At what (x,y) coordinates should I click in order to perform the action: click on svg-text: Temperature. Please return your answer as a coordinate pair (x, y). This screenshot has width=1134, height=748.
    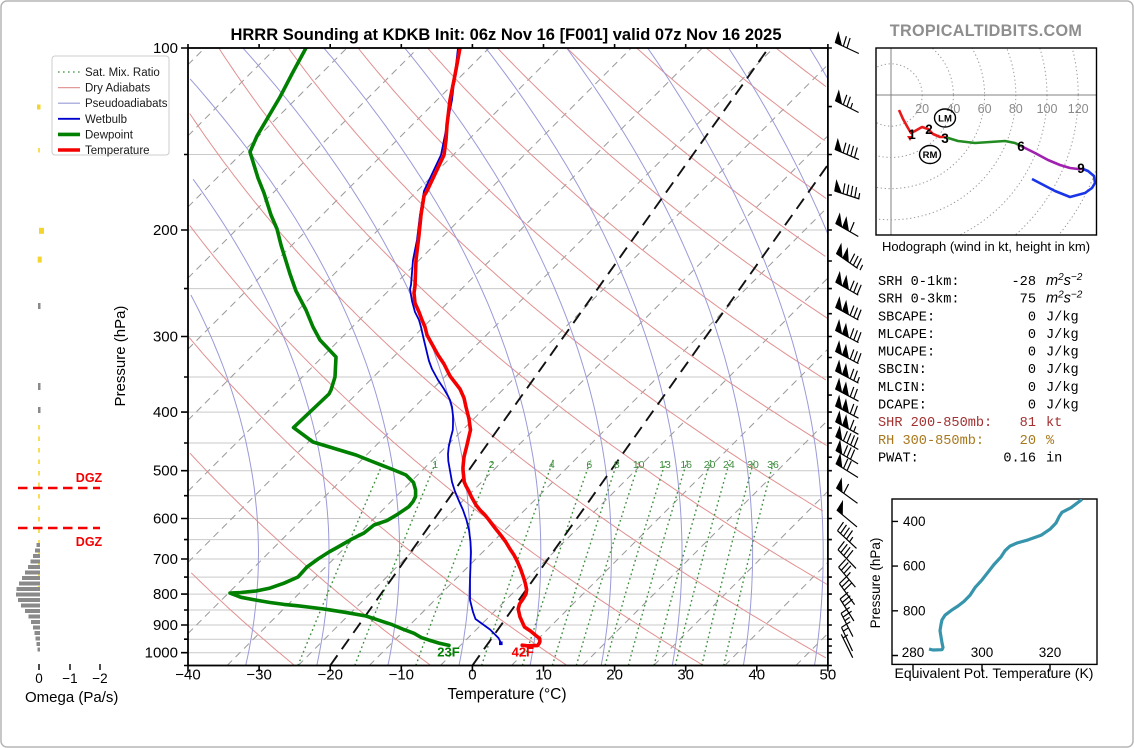
    Looking at the image, I should click on (117, 151).